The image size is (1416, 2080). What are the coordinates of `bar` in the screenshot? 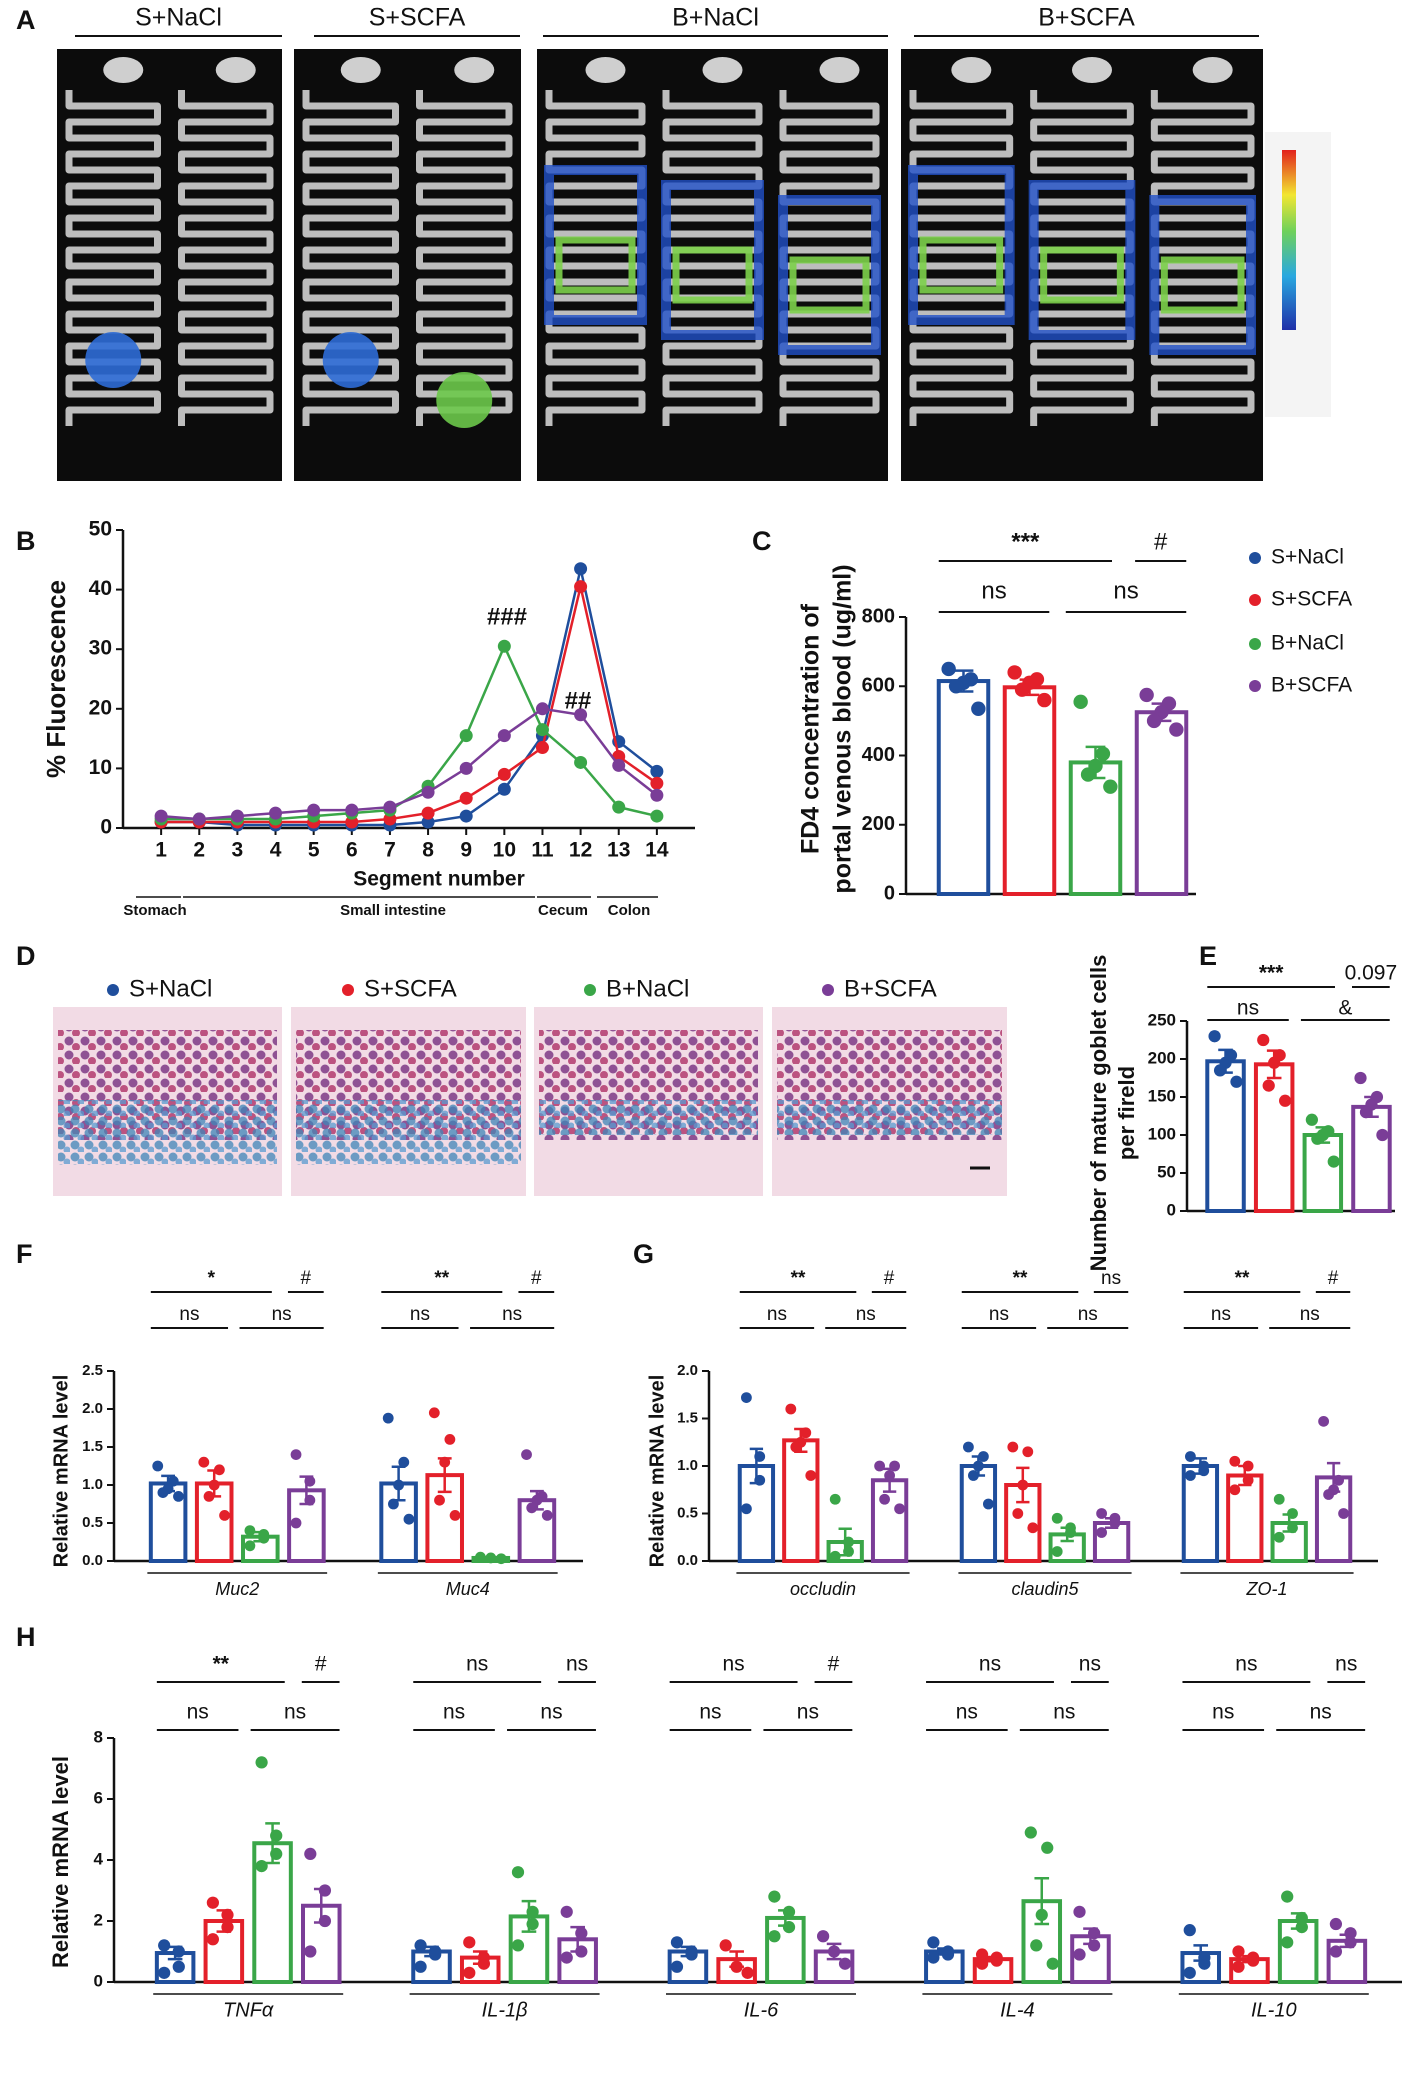 It's located at (1371, 1159).